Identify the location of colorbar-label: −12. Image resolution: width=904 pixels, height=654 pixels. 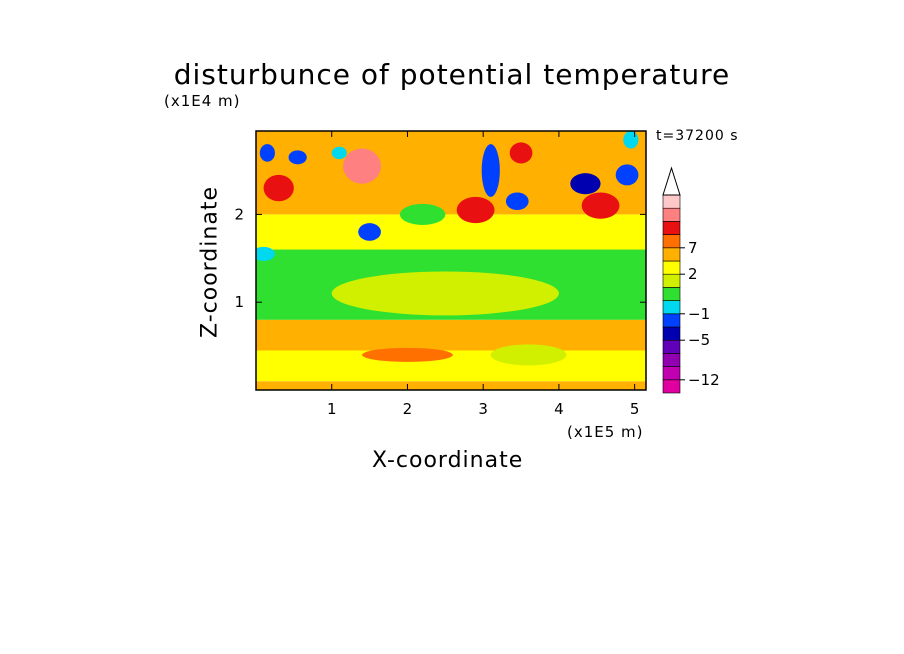
(704, 380).